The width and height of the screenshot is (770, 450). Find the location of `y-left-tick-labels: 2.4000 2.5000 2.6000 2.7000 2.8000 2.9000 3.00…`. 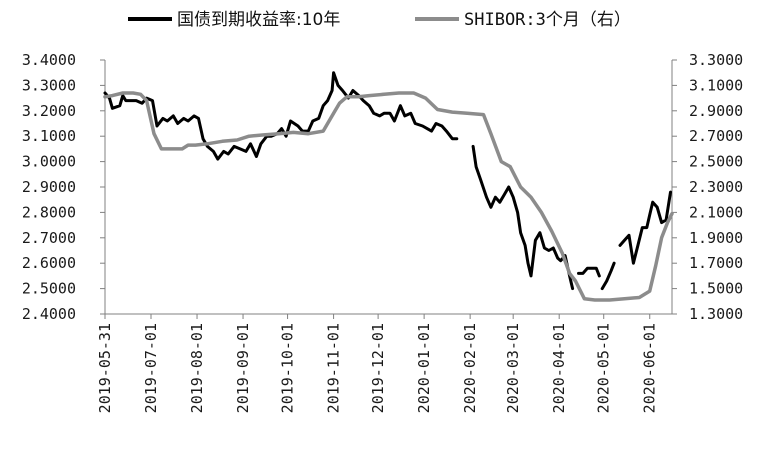

y-left-tick-labels: 2.4000 2.5000 2.6000 2.7000 2.8000 2.9000 3.00… is located at coordinates (63, 187).